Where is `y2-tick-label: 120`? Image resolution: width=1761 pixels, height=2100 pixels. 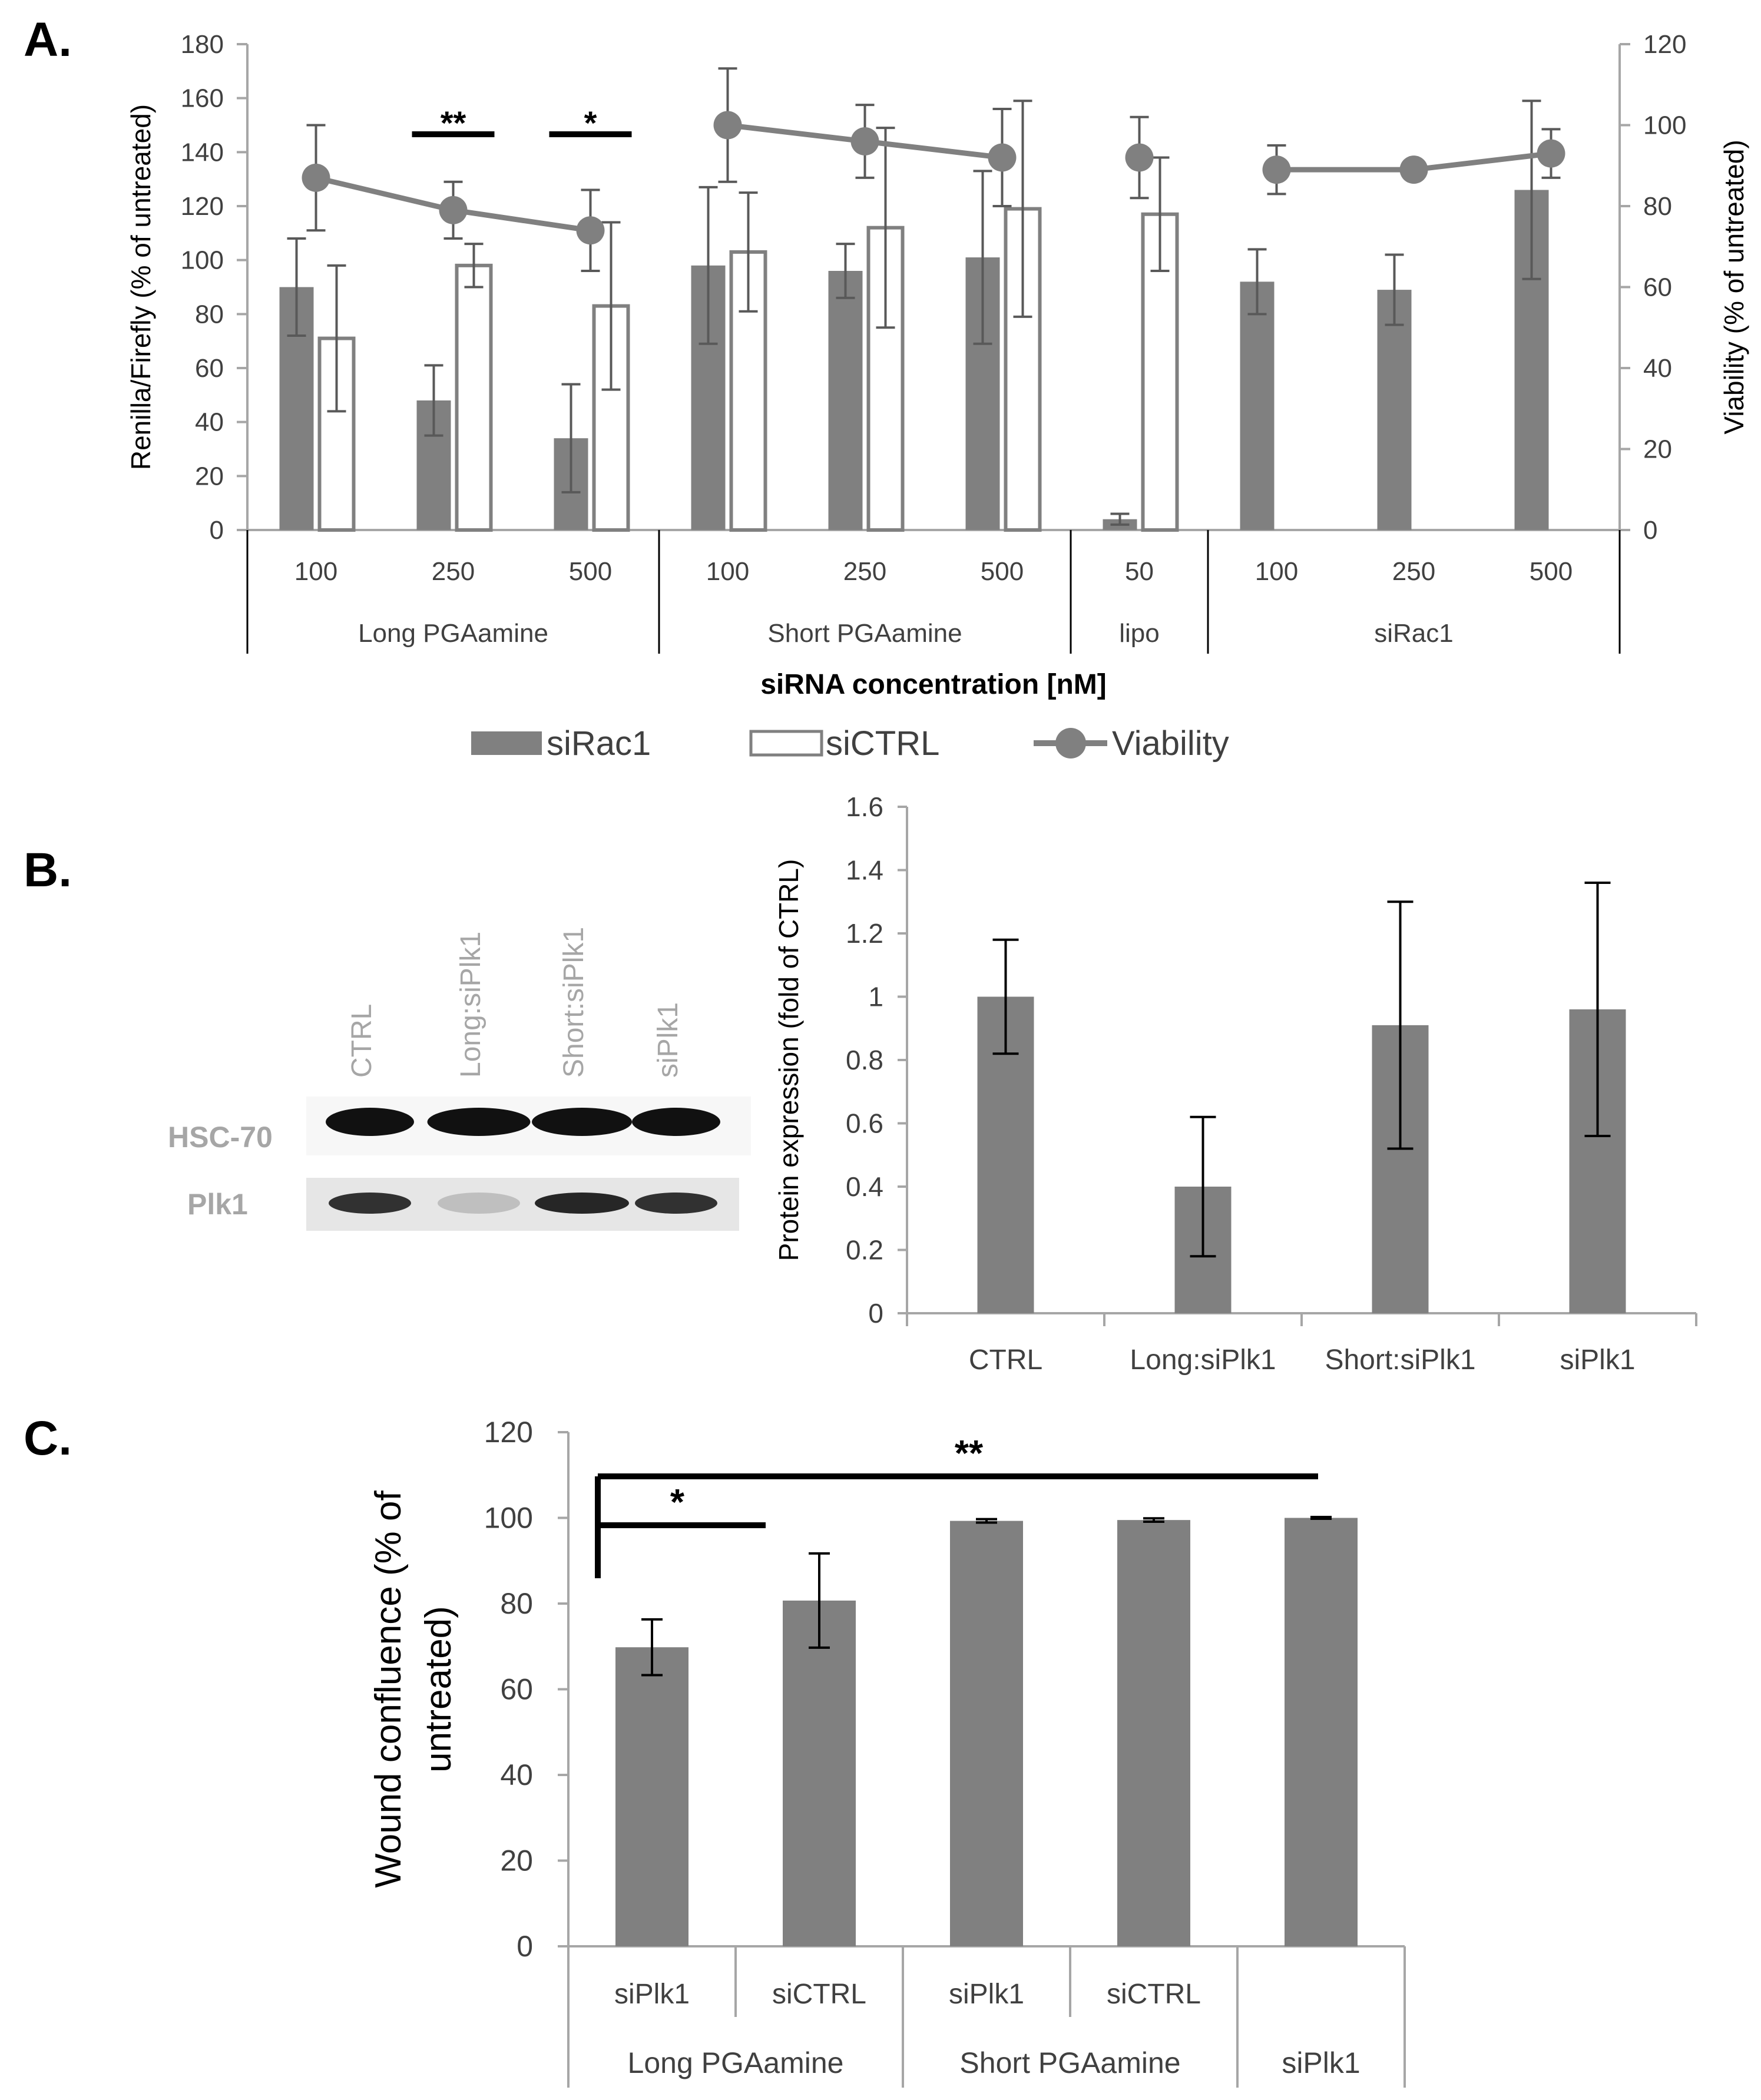
y2-tick-label: 120 is located at coordinates (1664, 45).